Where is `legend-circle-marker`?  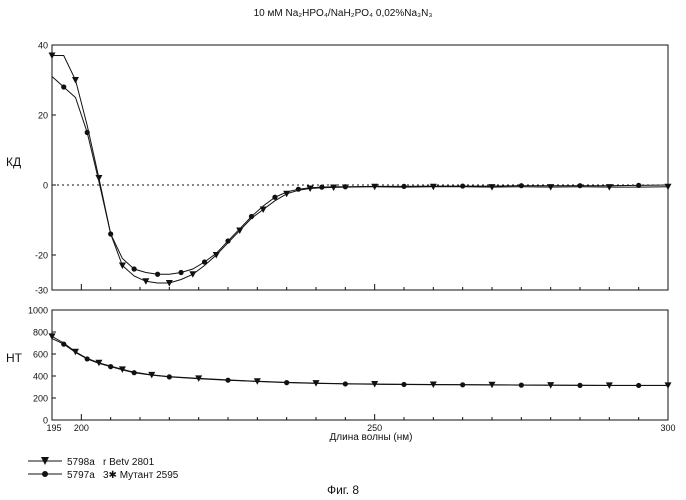
legend-circle-marker is located at coordinates (45, 474).